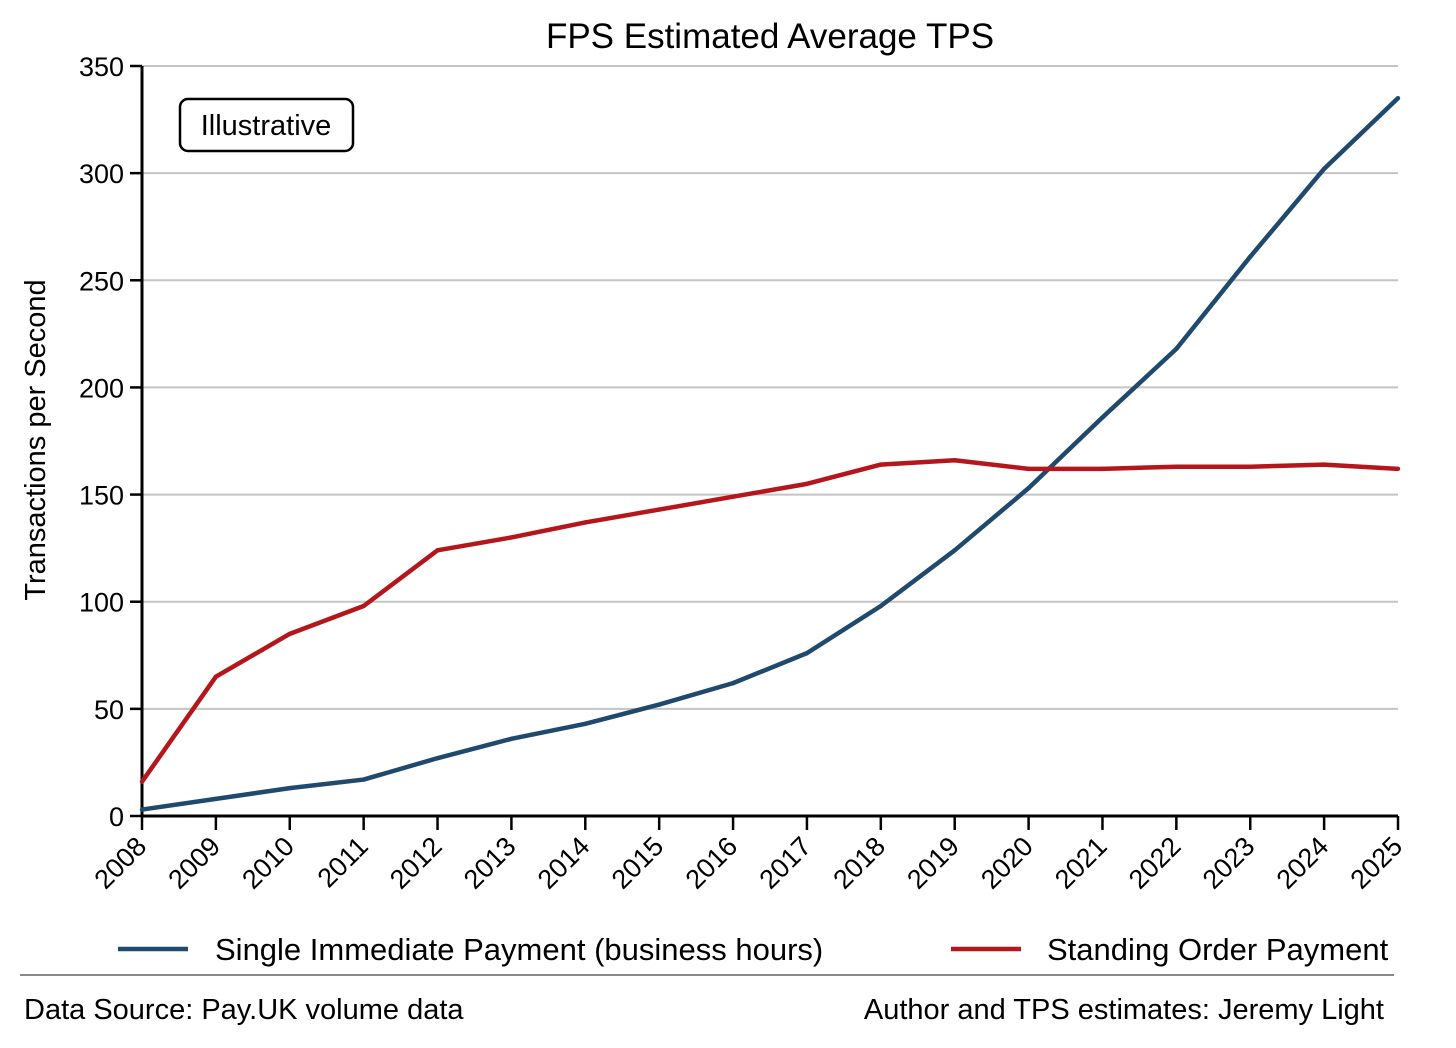 The width and height of the screenshot is (1456, 1048). What do you see at coordinates (1155, 863) in the screenshot?
I see `x-tick-label: 2022` at bounding box center [1155, 863].